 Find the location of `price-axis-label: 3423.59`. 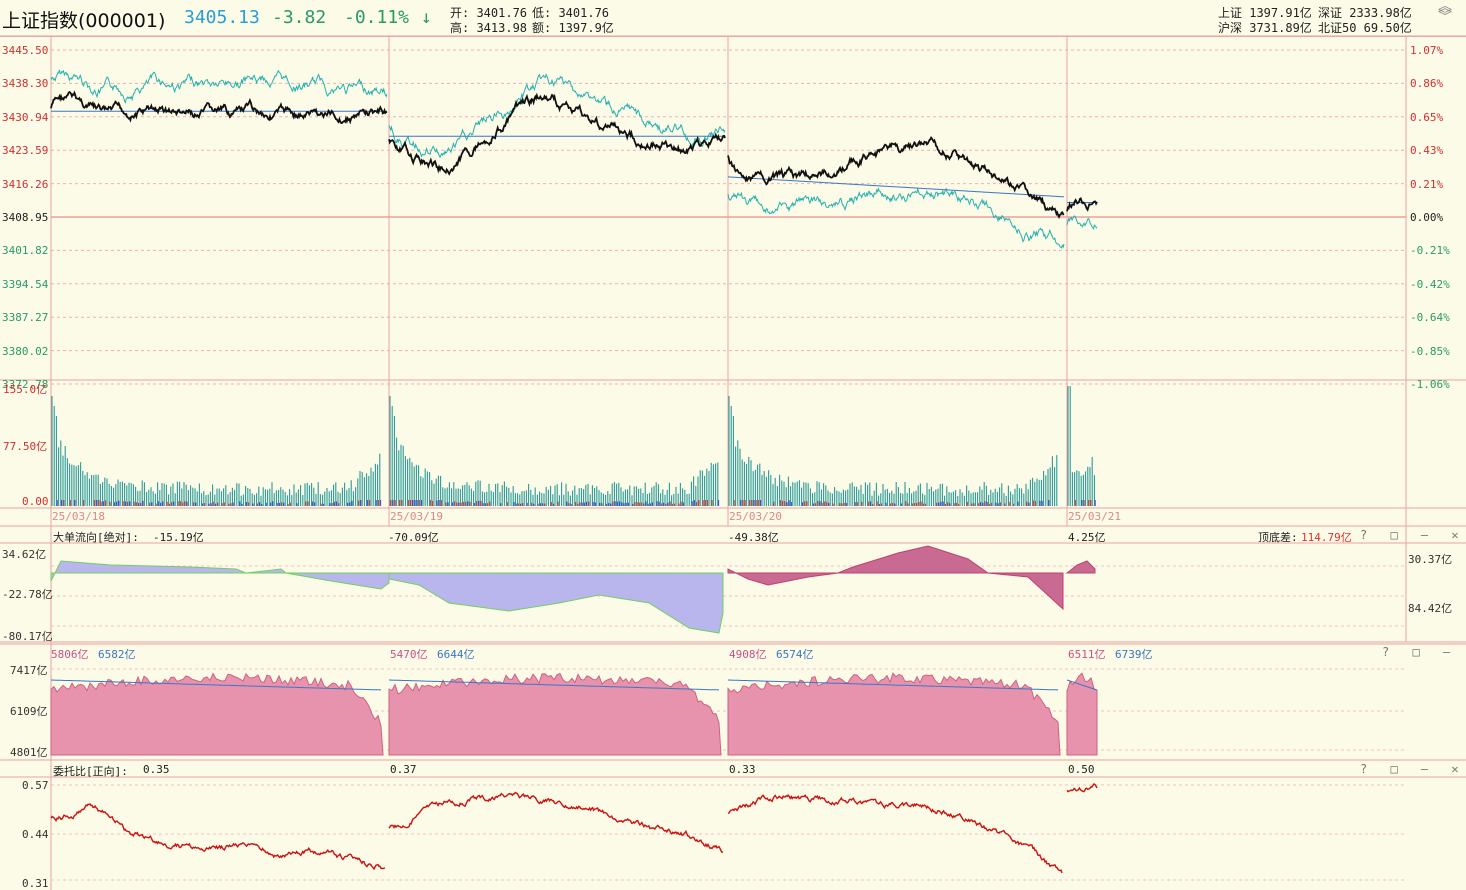

price-axis-label: 3423.59 is located at coordinates (25, 151).